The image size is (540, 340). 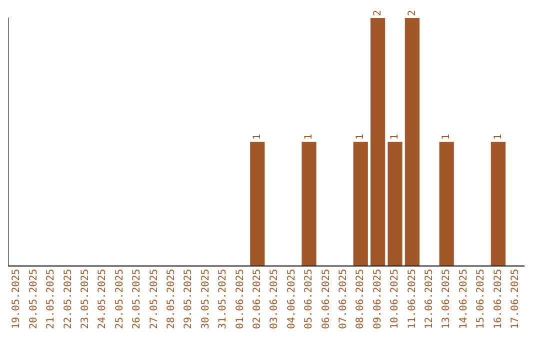 I want to click on x-tick-label: 15.06.2025, so click(x=481, y=299).